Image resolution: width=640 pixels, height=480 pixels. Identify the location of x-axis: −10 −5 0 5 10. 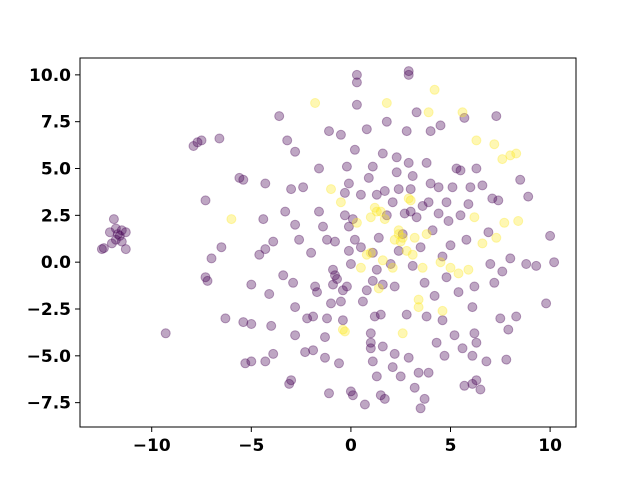
(347, 441).